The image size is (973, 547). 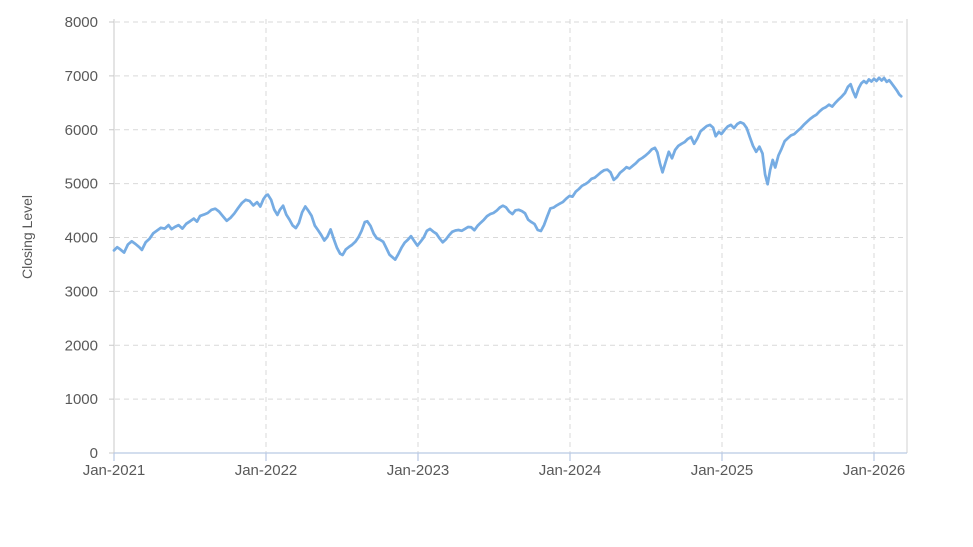 What do you see at coordinates (418, 470) in the screenshot?
I see `x-tick-label: Jan-2023` at bounding box center [418, 470].